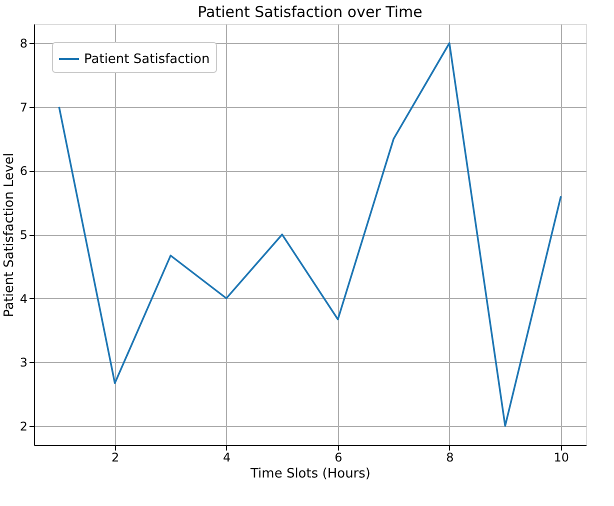 The width and height of the screenshot is (614, 506). Describe the element at coordinates (24, 363) in the screenshot. I see `y-tick-label: 3` at that location.